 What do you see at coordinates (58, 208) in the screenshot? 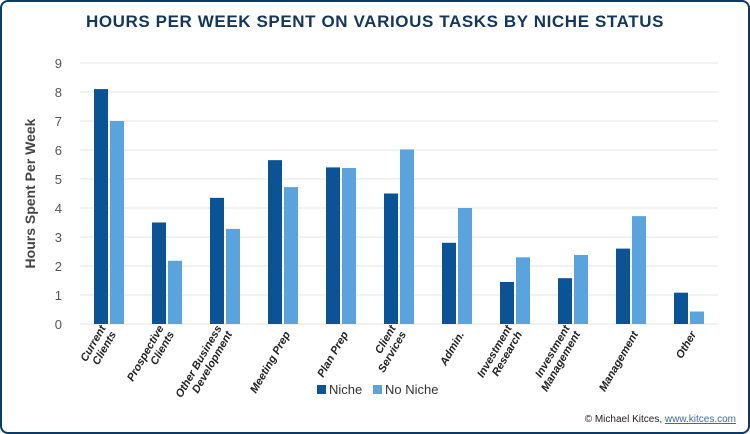
I see `y-tick-label: 4` at bounding box center [58, 208].